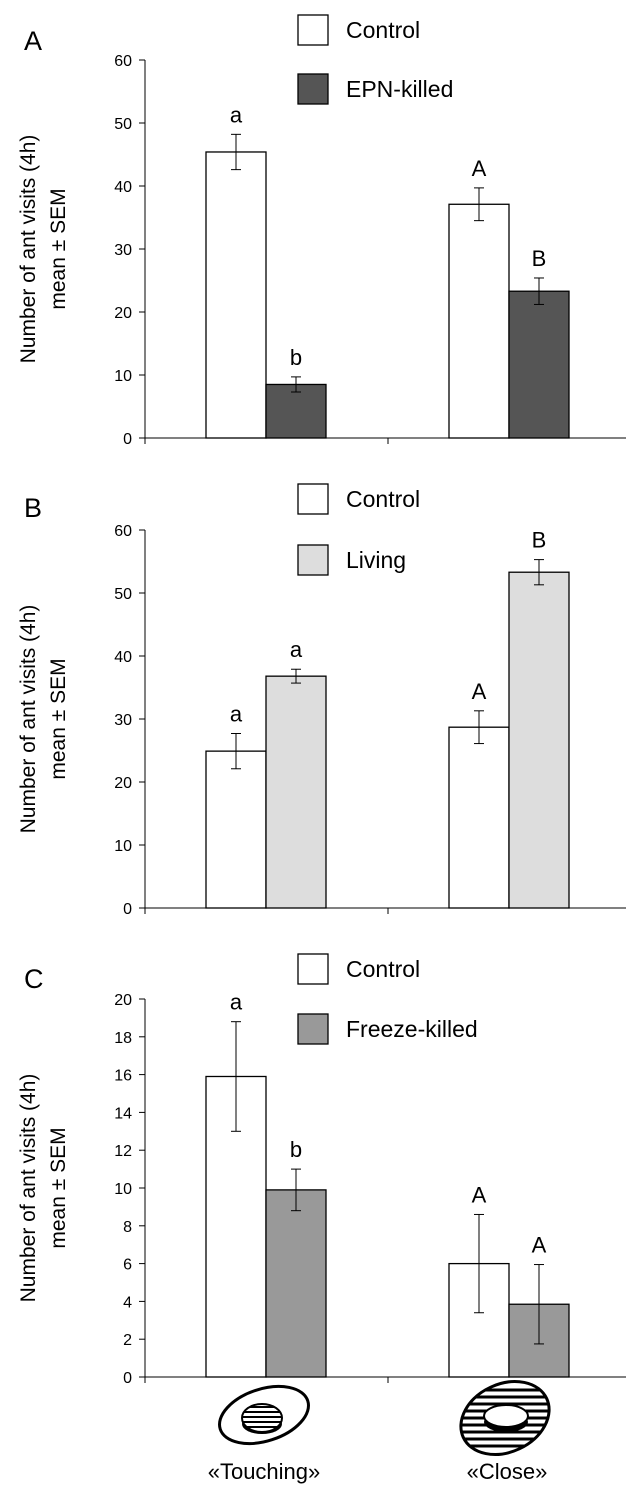 This screenshot has height=1488, width=626. I want to click on close-icon, so click(505, 1418).